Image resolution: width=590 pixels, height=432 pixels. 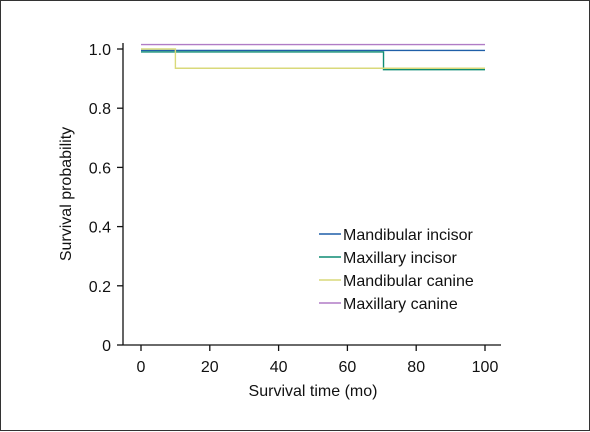 I want to click on y-tick-label: 1.0, so click(x=100, y=50).